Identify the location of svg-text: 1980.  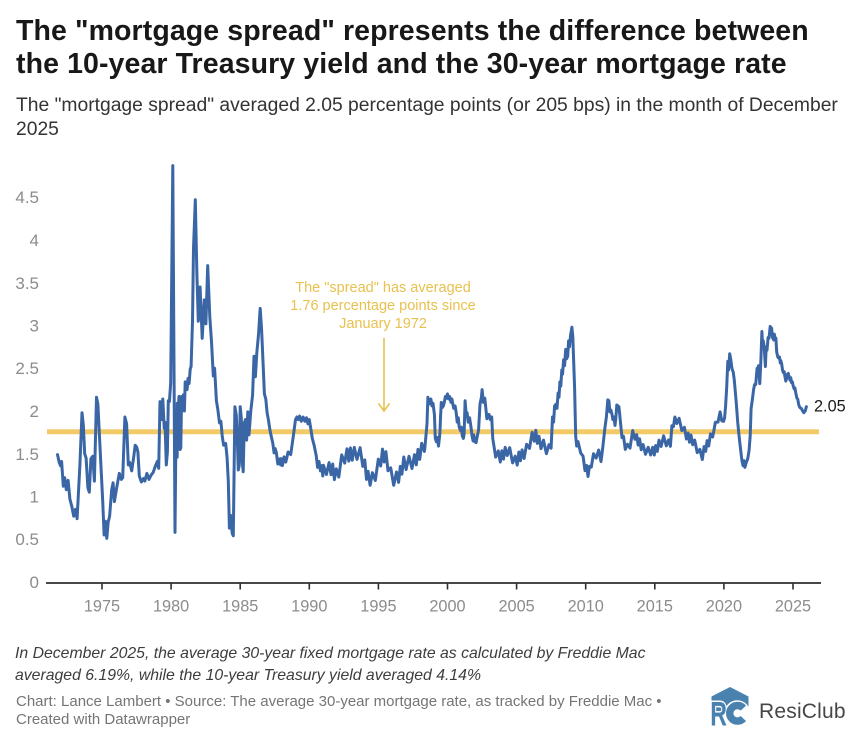
(171, 607).